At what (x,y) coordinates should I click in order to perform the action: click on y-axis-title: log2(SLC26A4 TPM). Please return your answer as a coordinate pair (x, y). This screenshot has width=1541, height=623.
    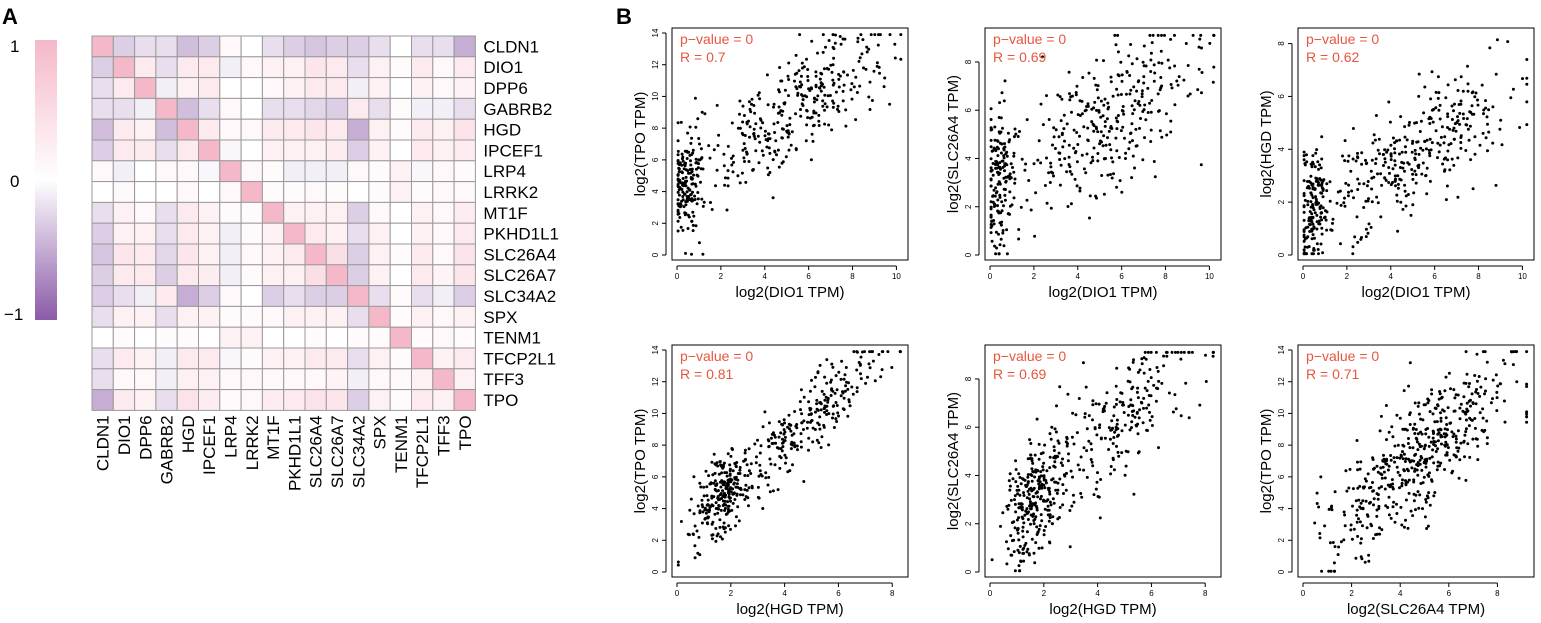
    Looking at the image, I should click on (953, 461).